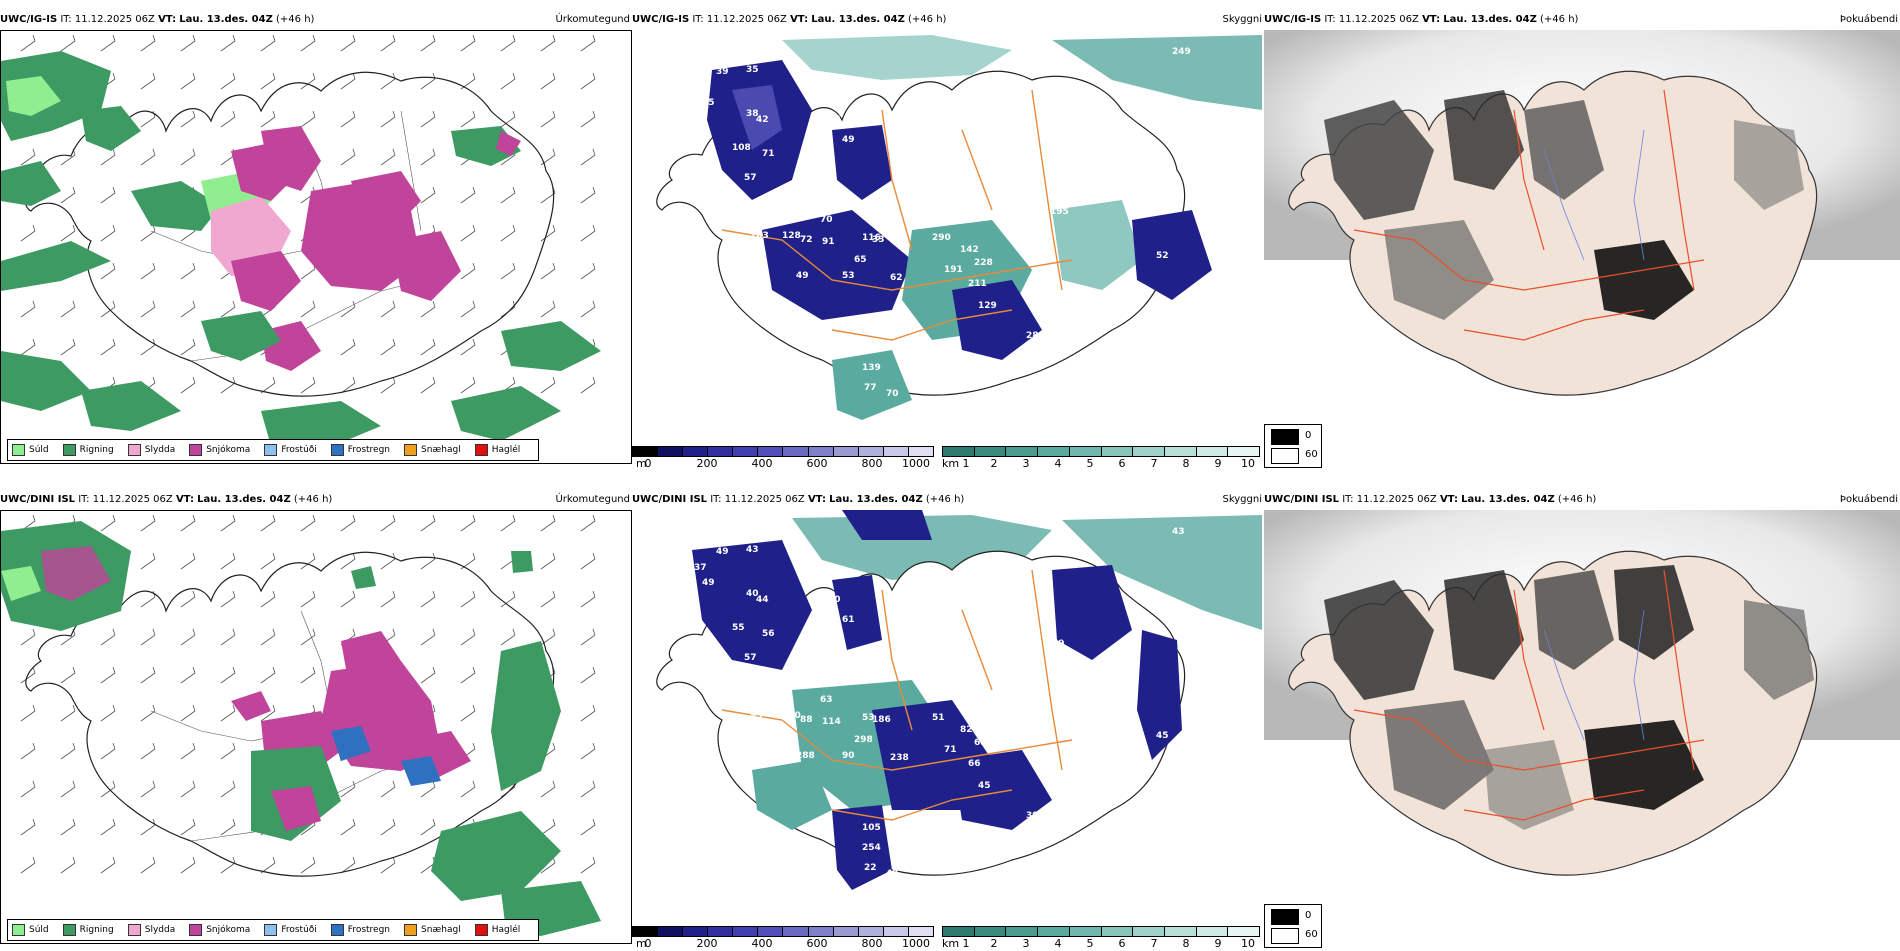 This screenshot has width=1900, height=951. I want to click on colorbar-height-m: m 0 200 400 600 800 1000, so click(783, 458).